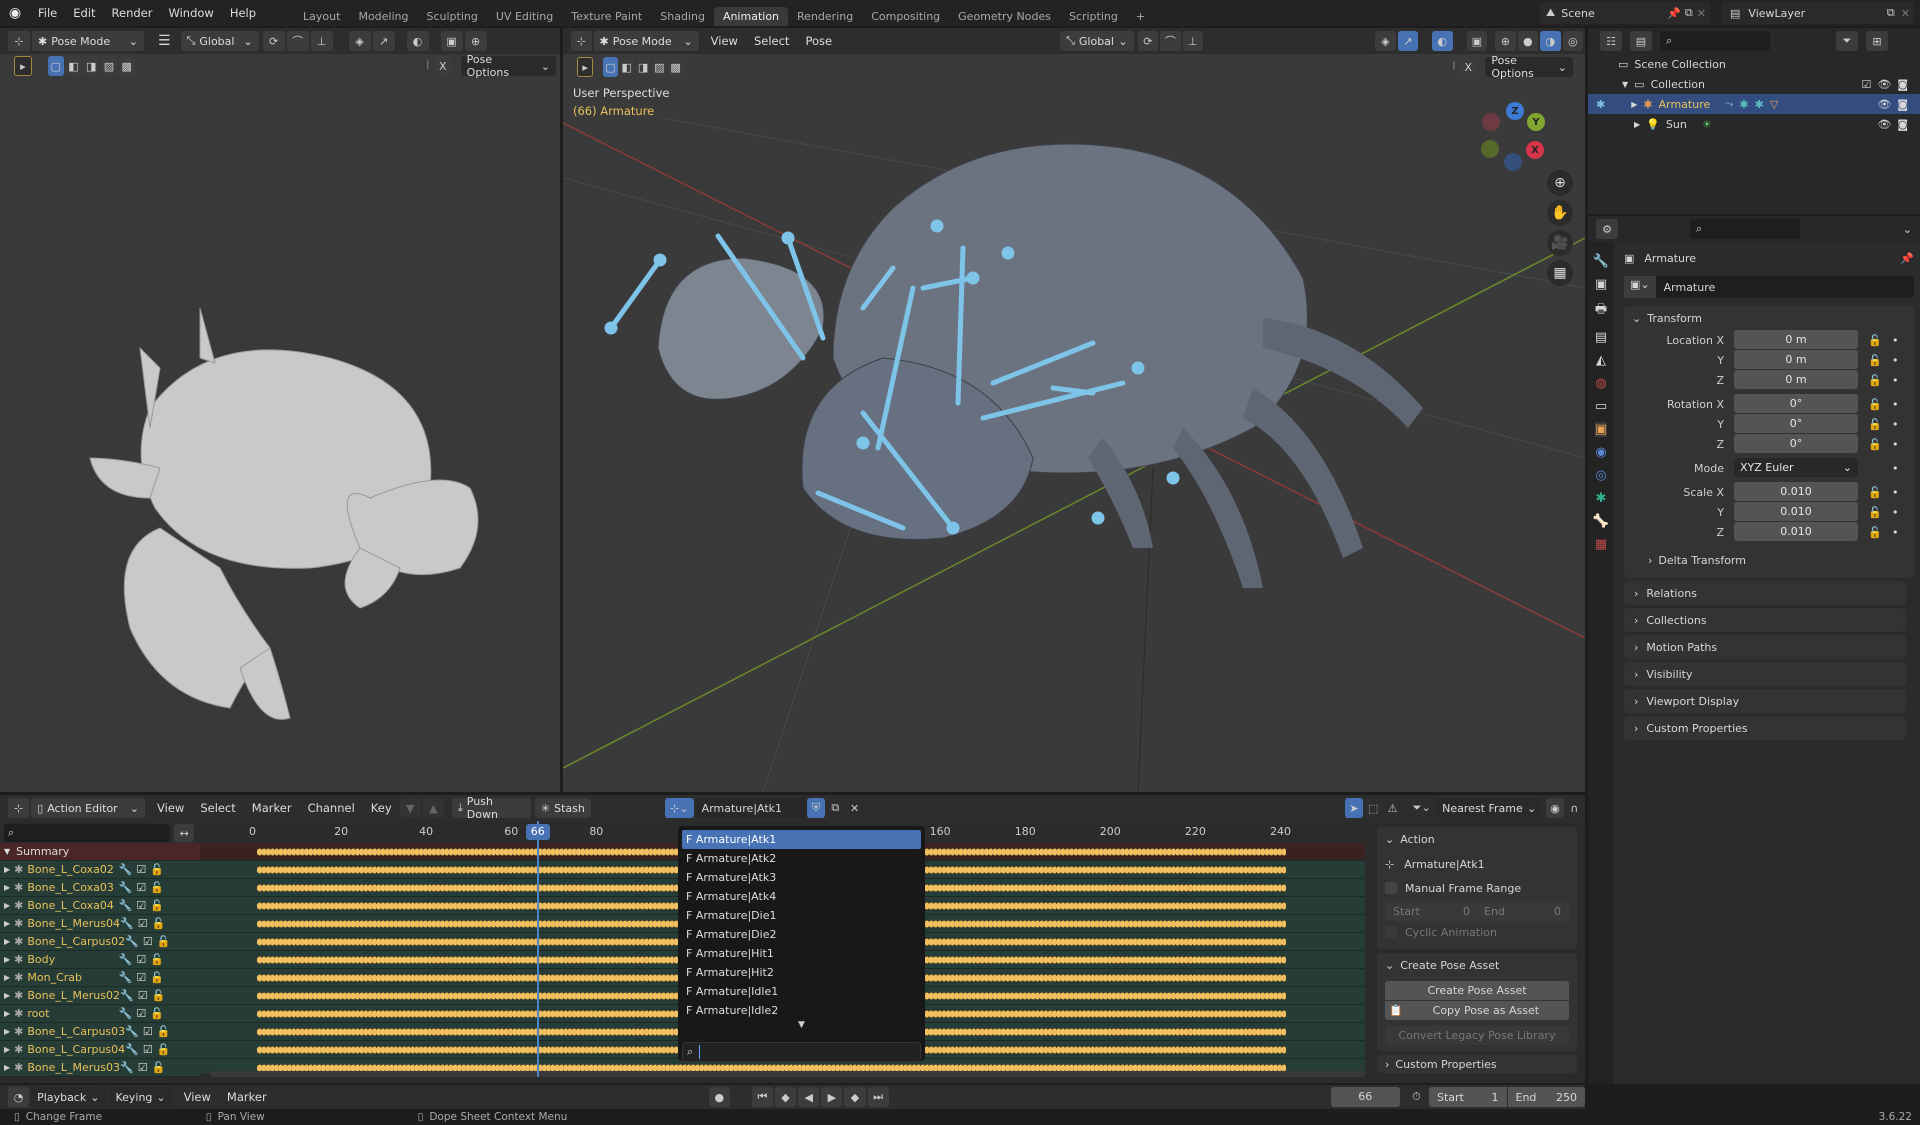 The width and height of the screenshot is (1920, 1125). What do you see at coordinates (1765, 701) in the screenshot?
I see `viewport-display-panel: › Viewport Display` at bounding box center [1765, 701].